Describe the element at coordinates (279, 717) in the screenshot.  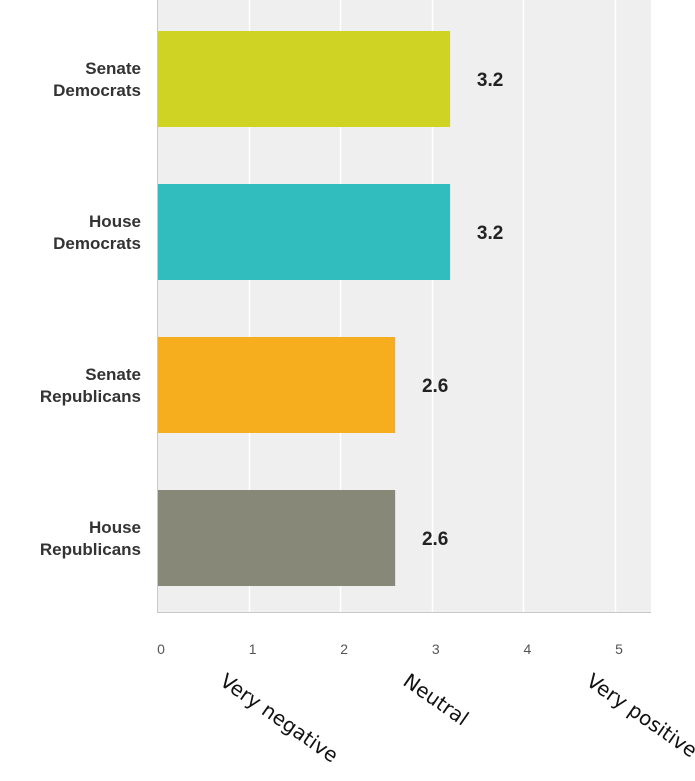
I see `scale-annotation: Very negative` at that location.